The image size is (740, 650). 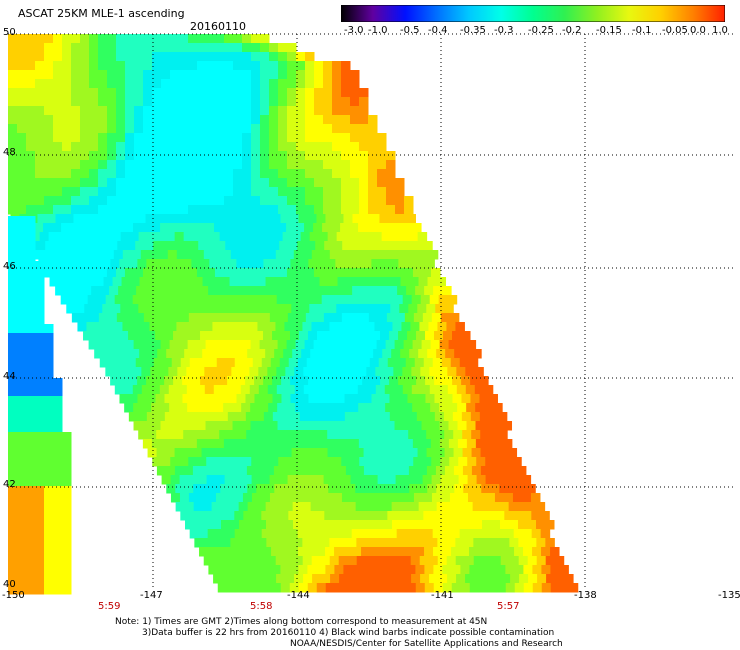 I want to click on color-scale-tick-label: 0.0, so click(x=698, y=30).